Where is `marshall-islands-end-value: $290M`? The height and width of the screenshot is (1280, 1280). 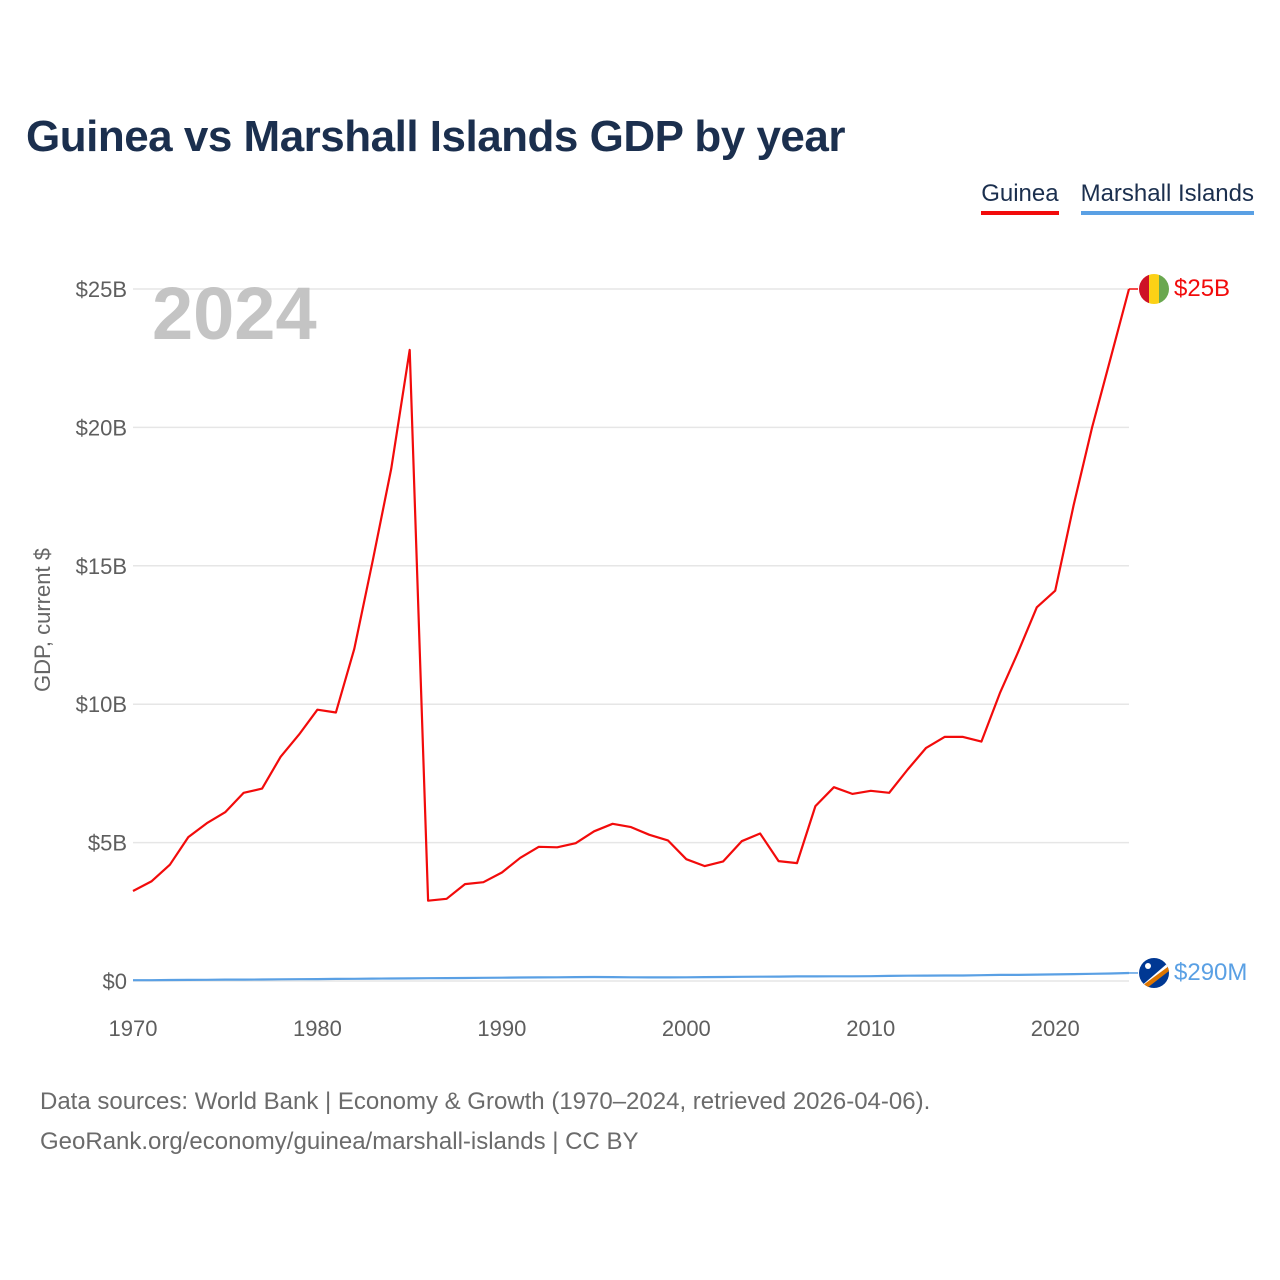 marshall-islands-end-value: $290M is located at coordinates (1210, 972).